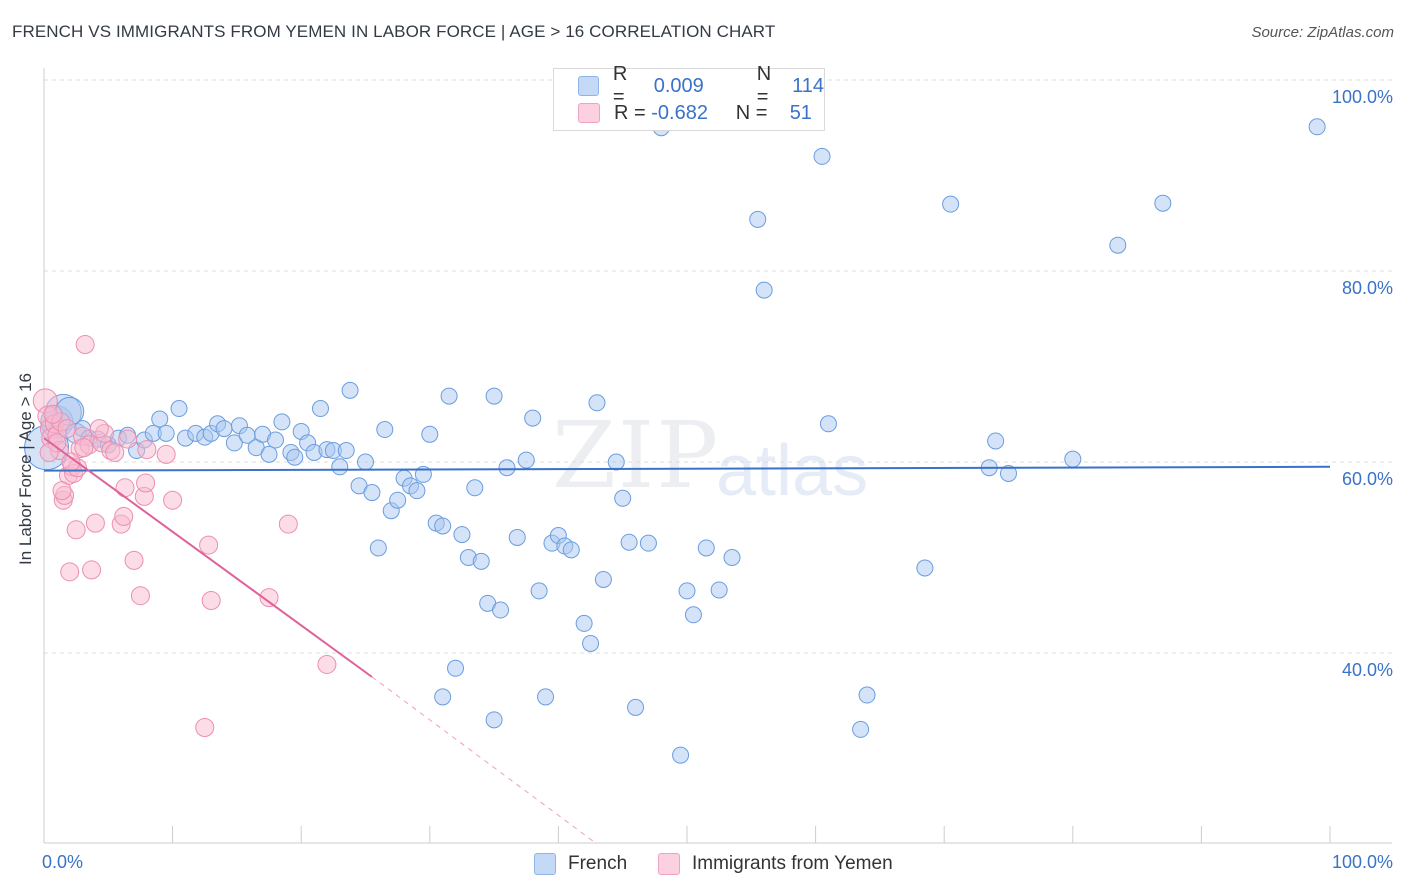 The image size is (1406, 892). Describe the element at coordinates (1362, 862) in the screenshot. I see `x-tick-label: 100.0%` at that location.